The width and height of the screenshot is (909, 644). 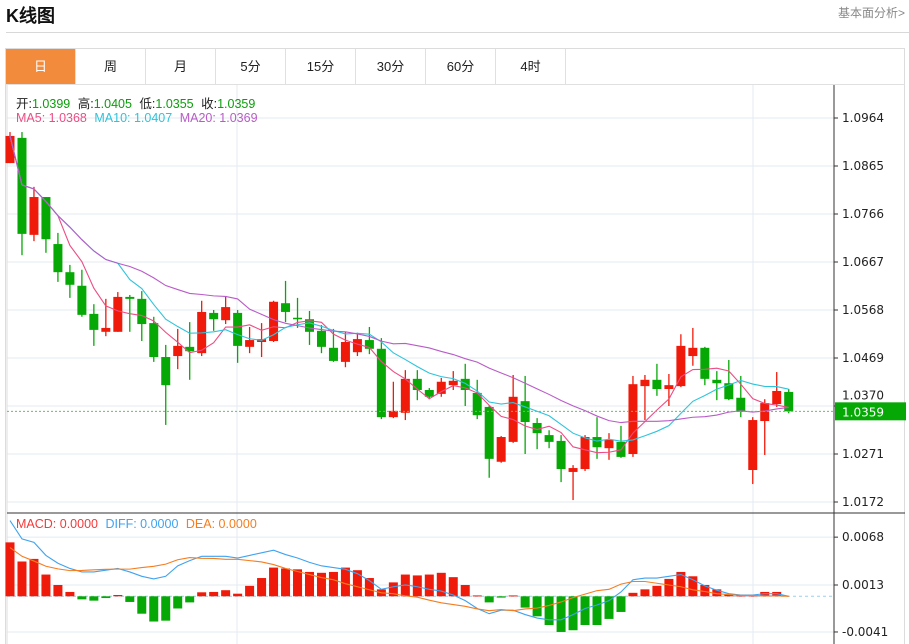 I want to click on ohlc-legend: 开:1.0399 高:1.0405 低:1.0355 收:1.0359, so click(x=137, y=102).